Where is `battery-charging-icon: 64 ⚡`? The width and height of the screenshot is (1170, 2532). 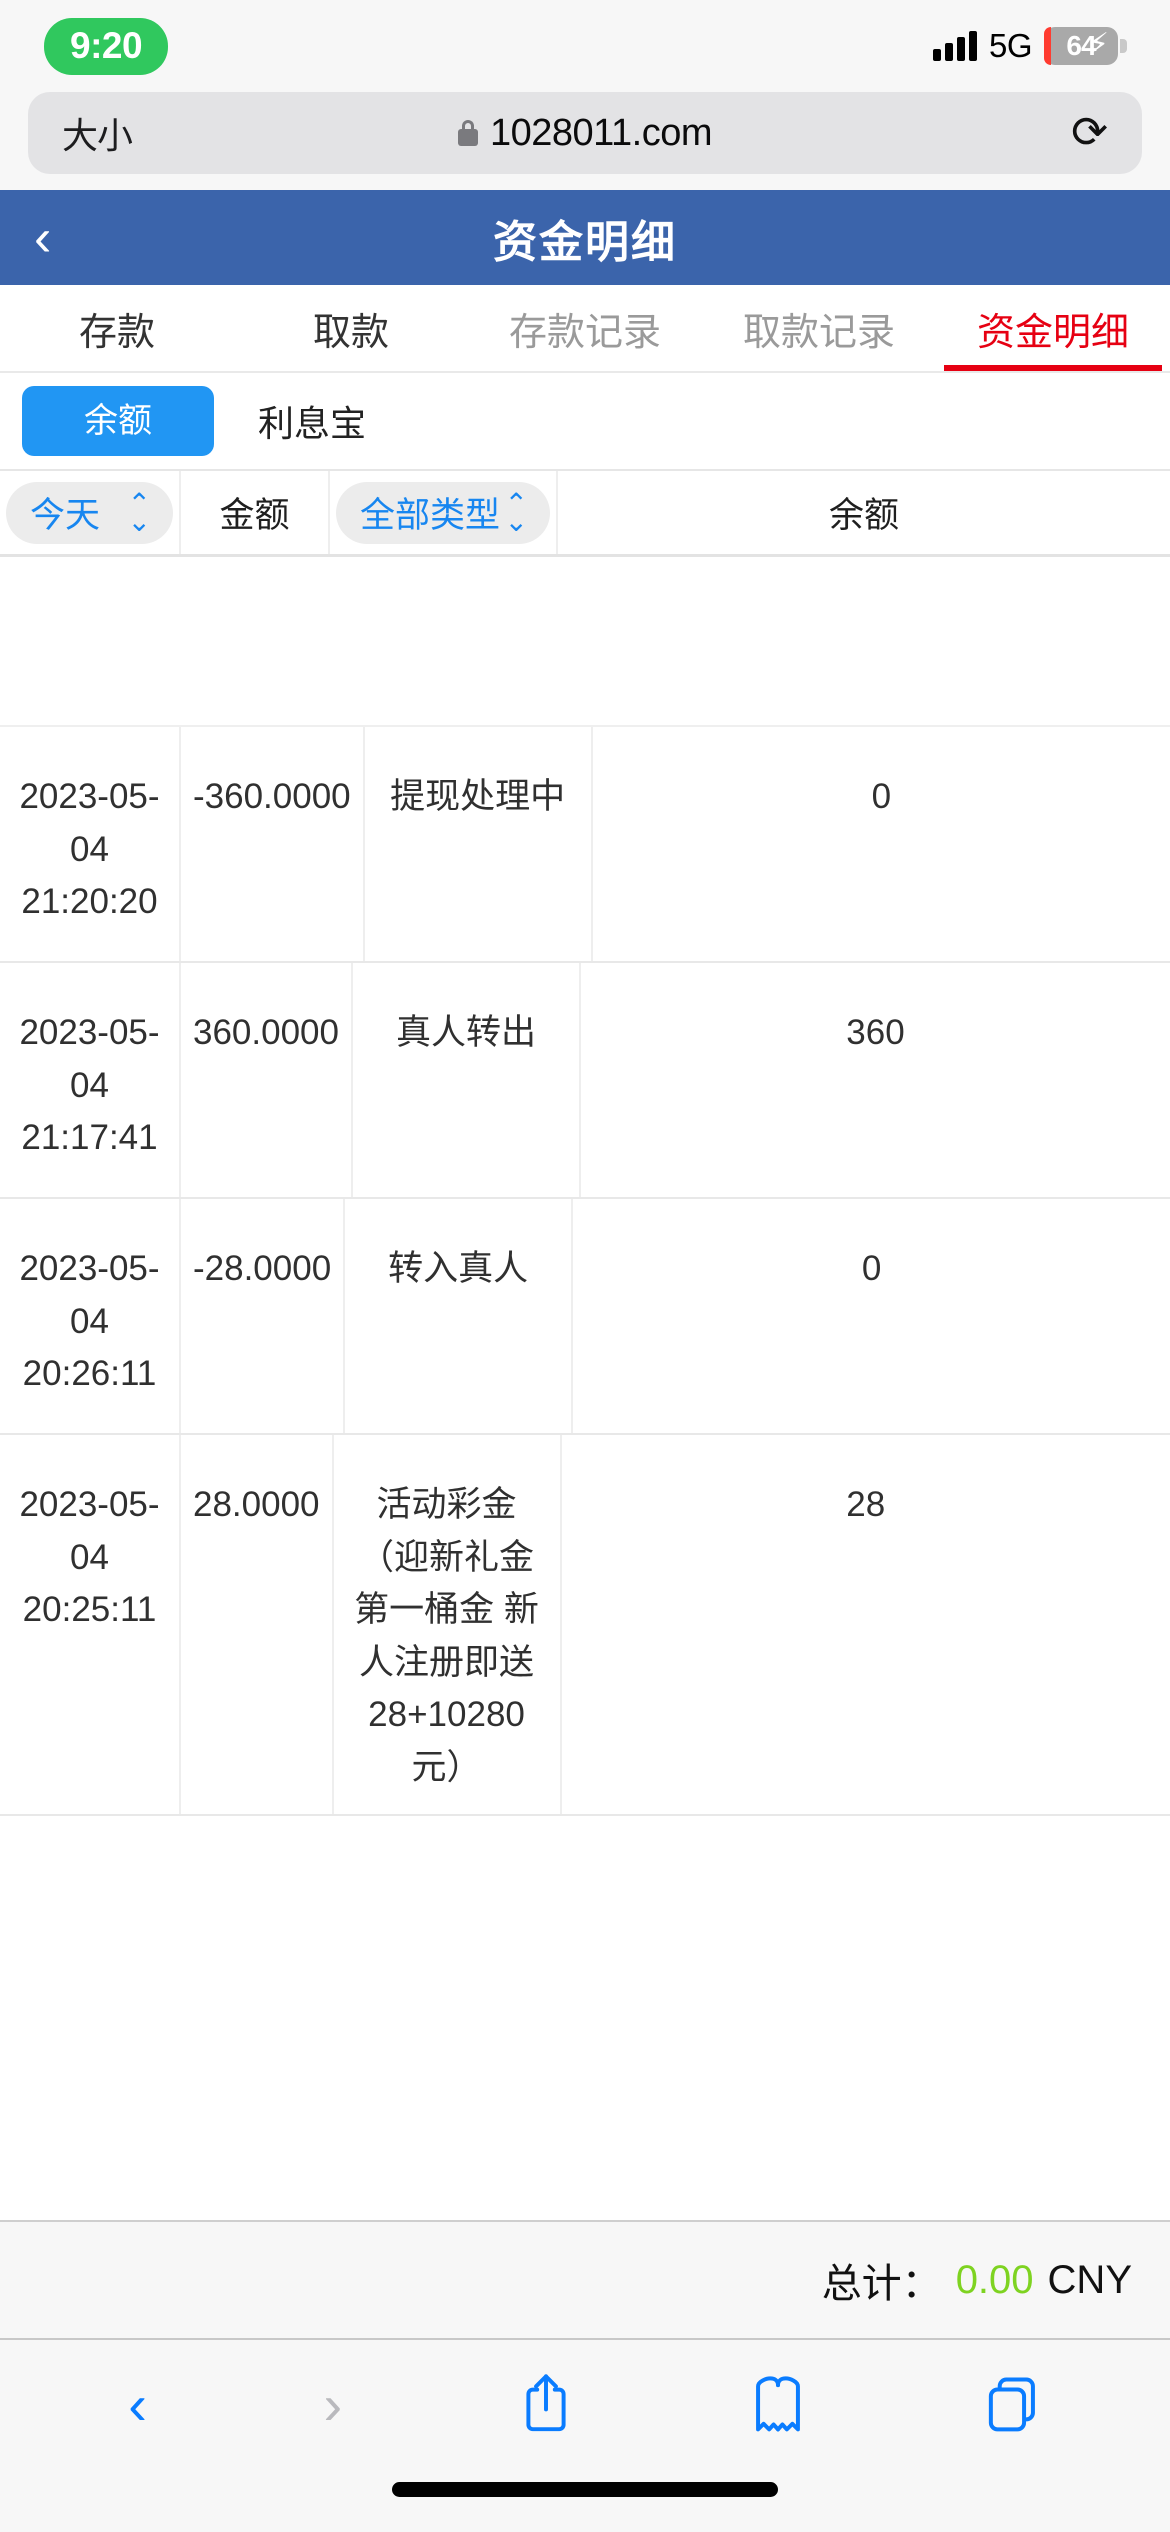
battery-charging-icon: 64 ⚡ is located at coordinates (1085, 46).